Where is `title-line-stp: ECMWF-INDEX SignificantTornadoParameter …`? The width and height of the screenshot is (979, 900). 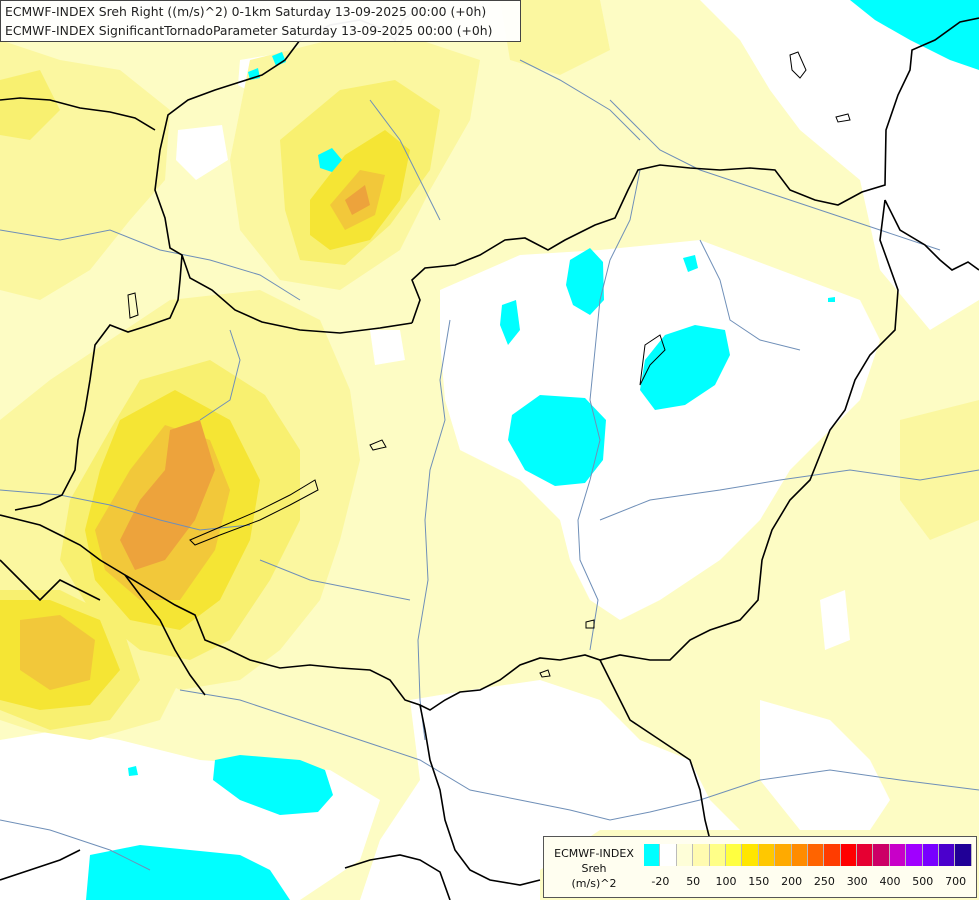 title-line-stp: ECMWF-INDEX SignificantTornadoParameter … is located at coordinates (249, 30).